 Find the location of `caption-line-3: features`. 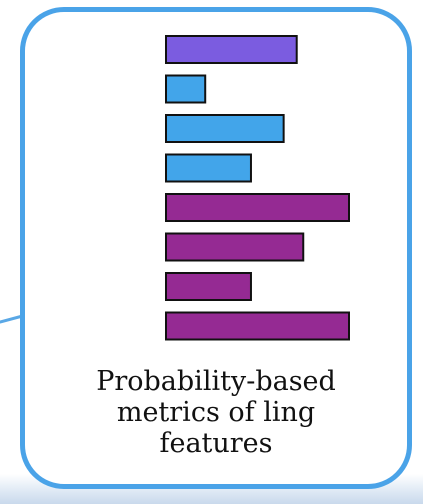

caption-line-3: features is located at coordinates (216, 443).